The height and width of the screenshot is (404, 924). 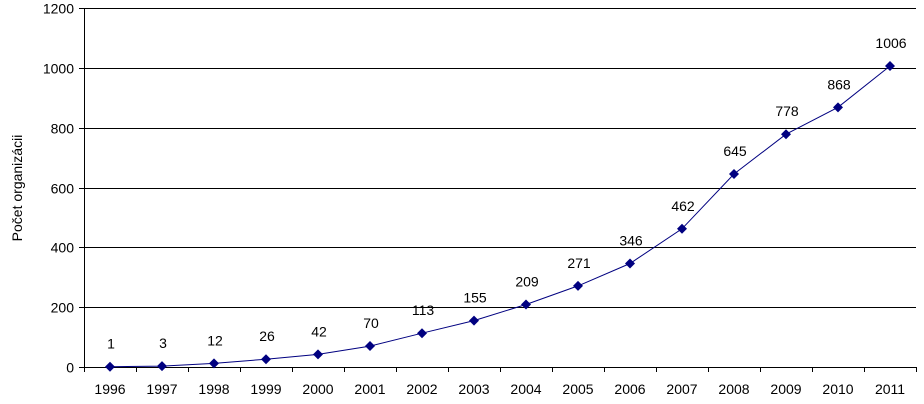 I want to click on x-tick-label: 2009, so click(x=785, y=389).